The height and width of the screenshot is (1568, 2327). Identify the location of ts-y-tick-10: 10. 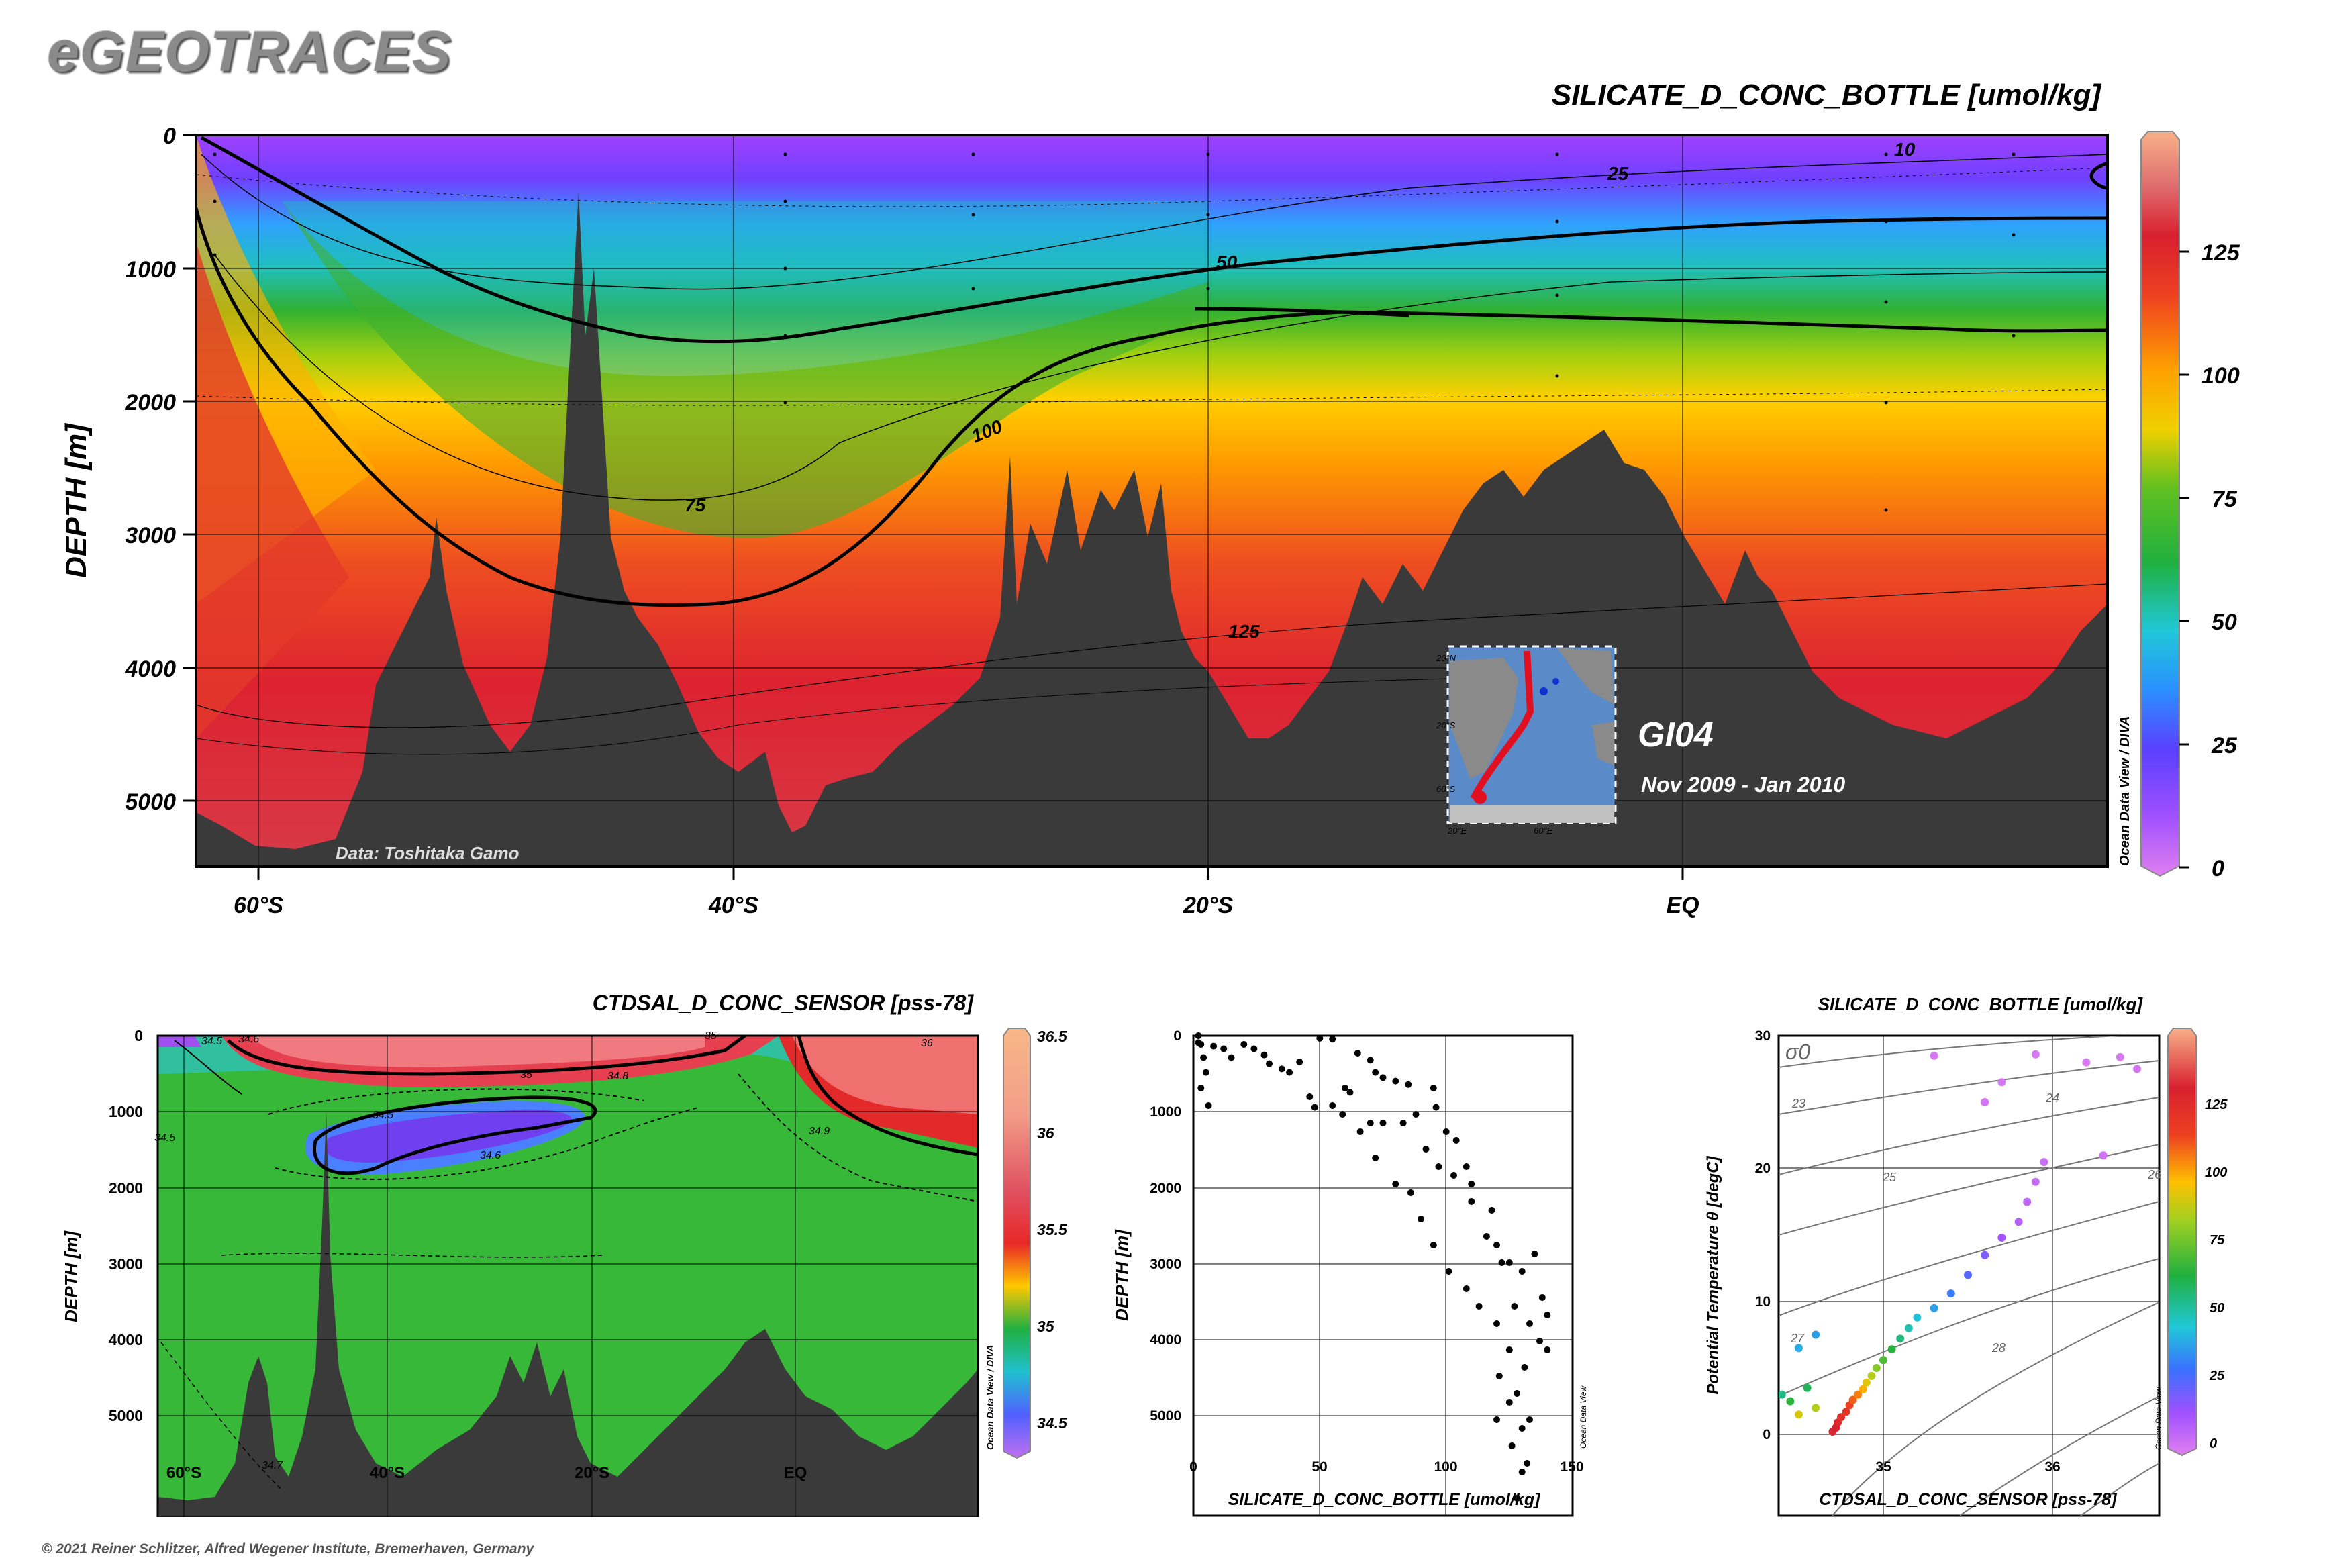
(1763, 1302).